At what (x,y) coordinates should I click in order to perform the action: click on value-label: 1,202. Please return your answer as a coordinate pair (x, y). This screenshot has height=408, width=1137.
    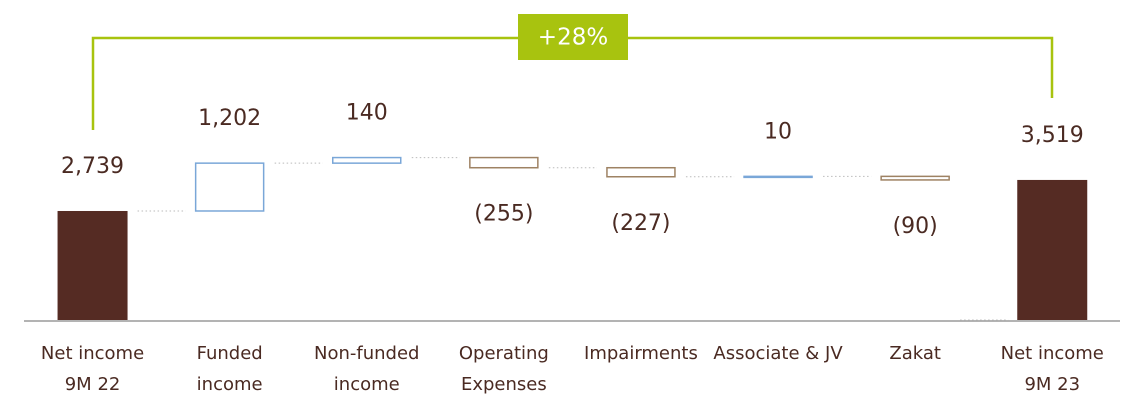
    Looking at the image, I should click on (229, 118).